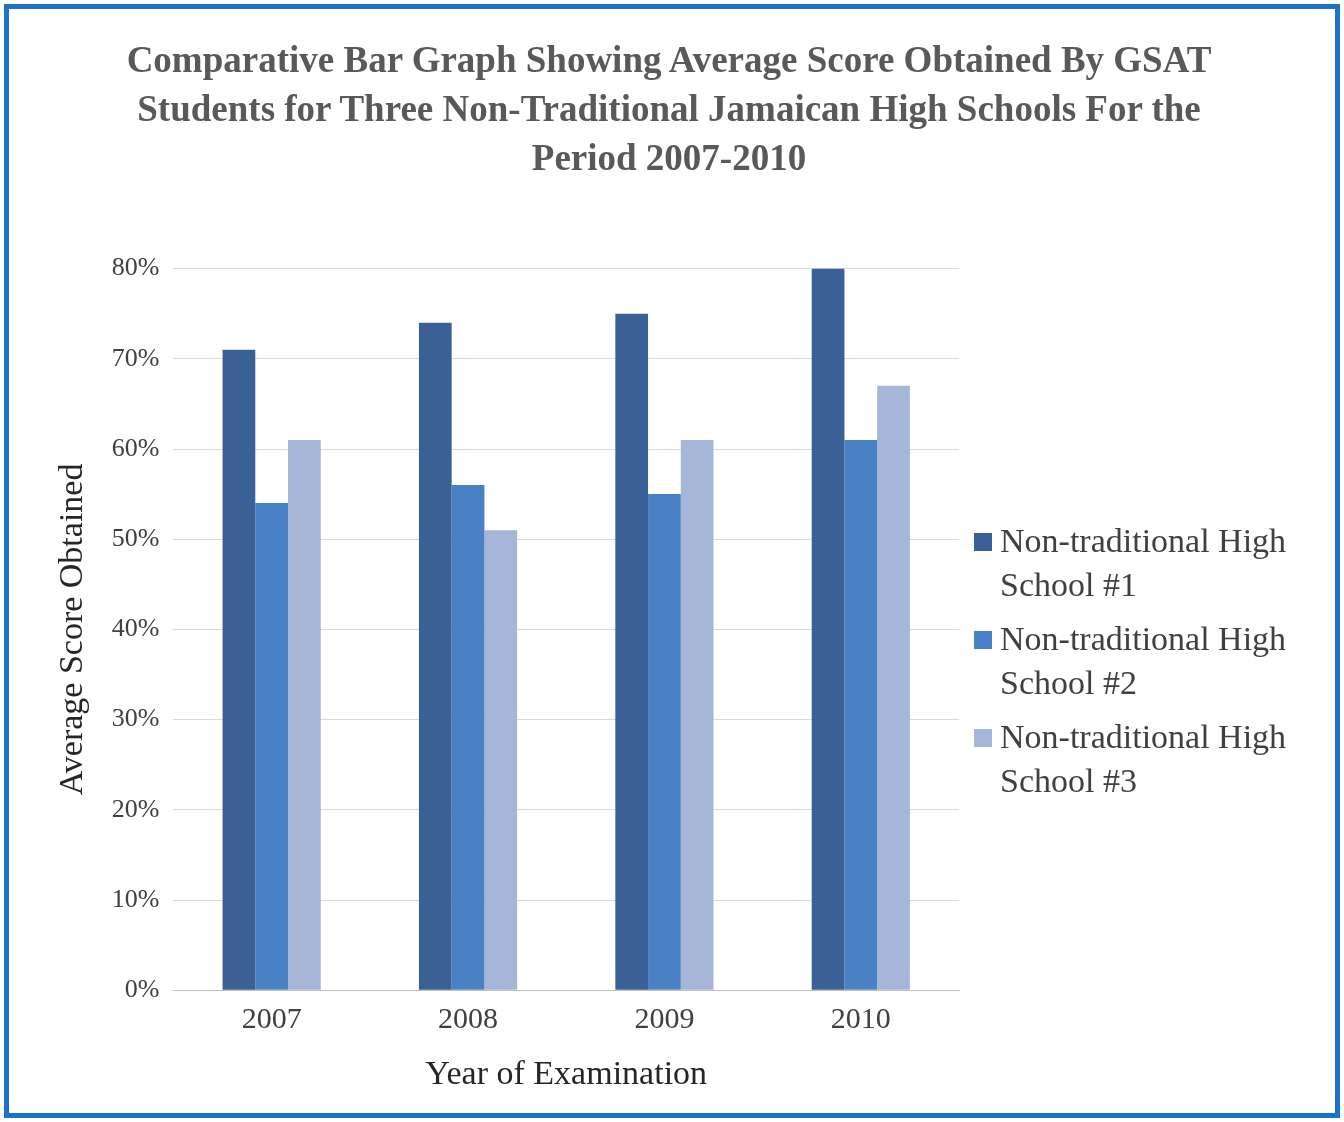  Describe the element at coordinates (468, 1018) in the screenshot. I see `x-tick-label: 2008` at that location.